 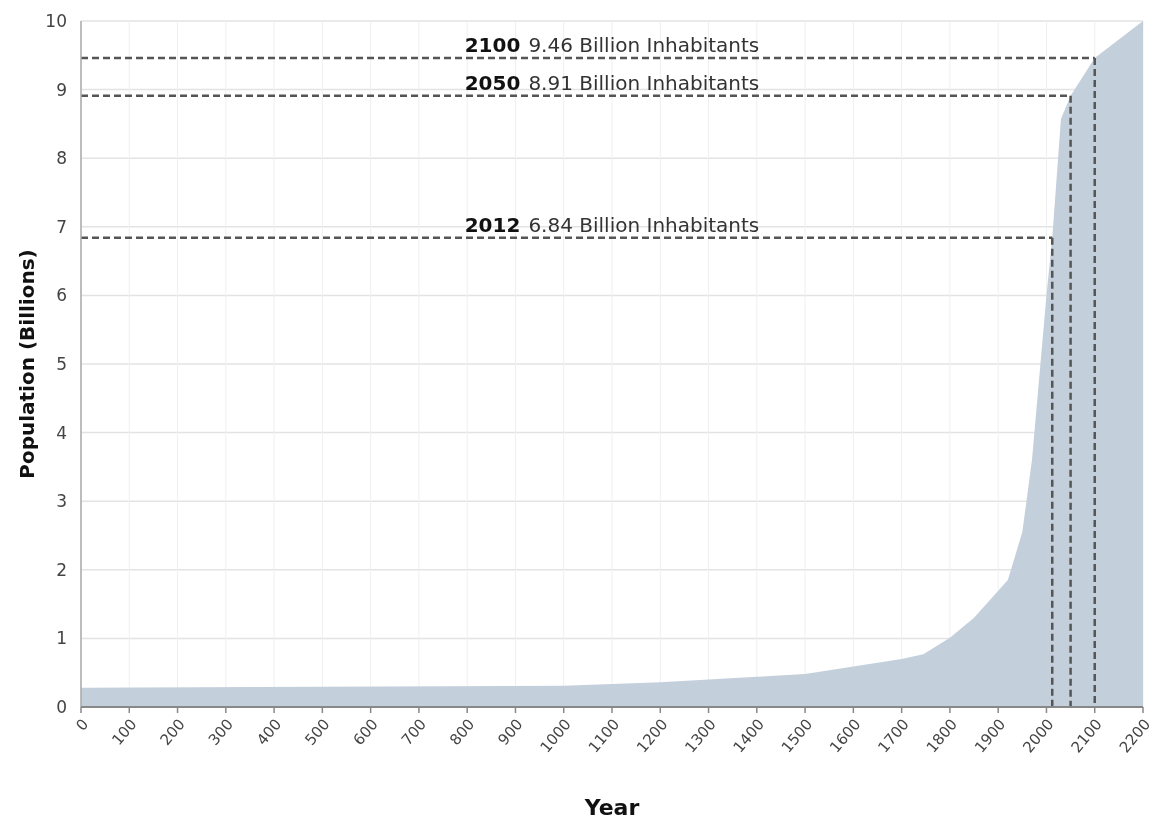 What do you see at coordinates (413, 732) in the screenshot?
I see `x-tick-label: 700` at bounding box center [413, 732].